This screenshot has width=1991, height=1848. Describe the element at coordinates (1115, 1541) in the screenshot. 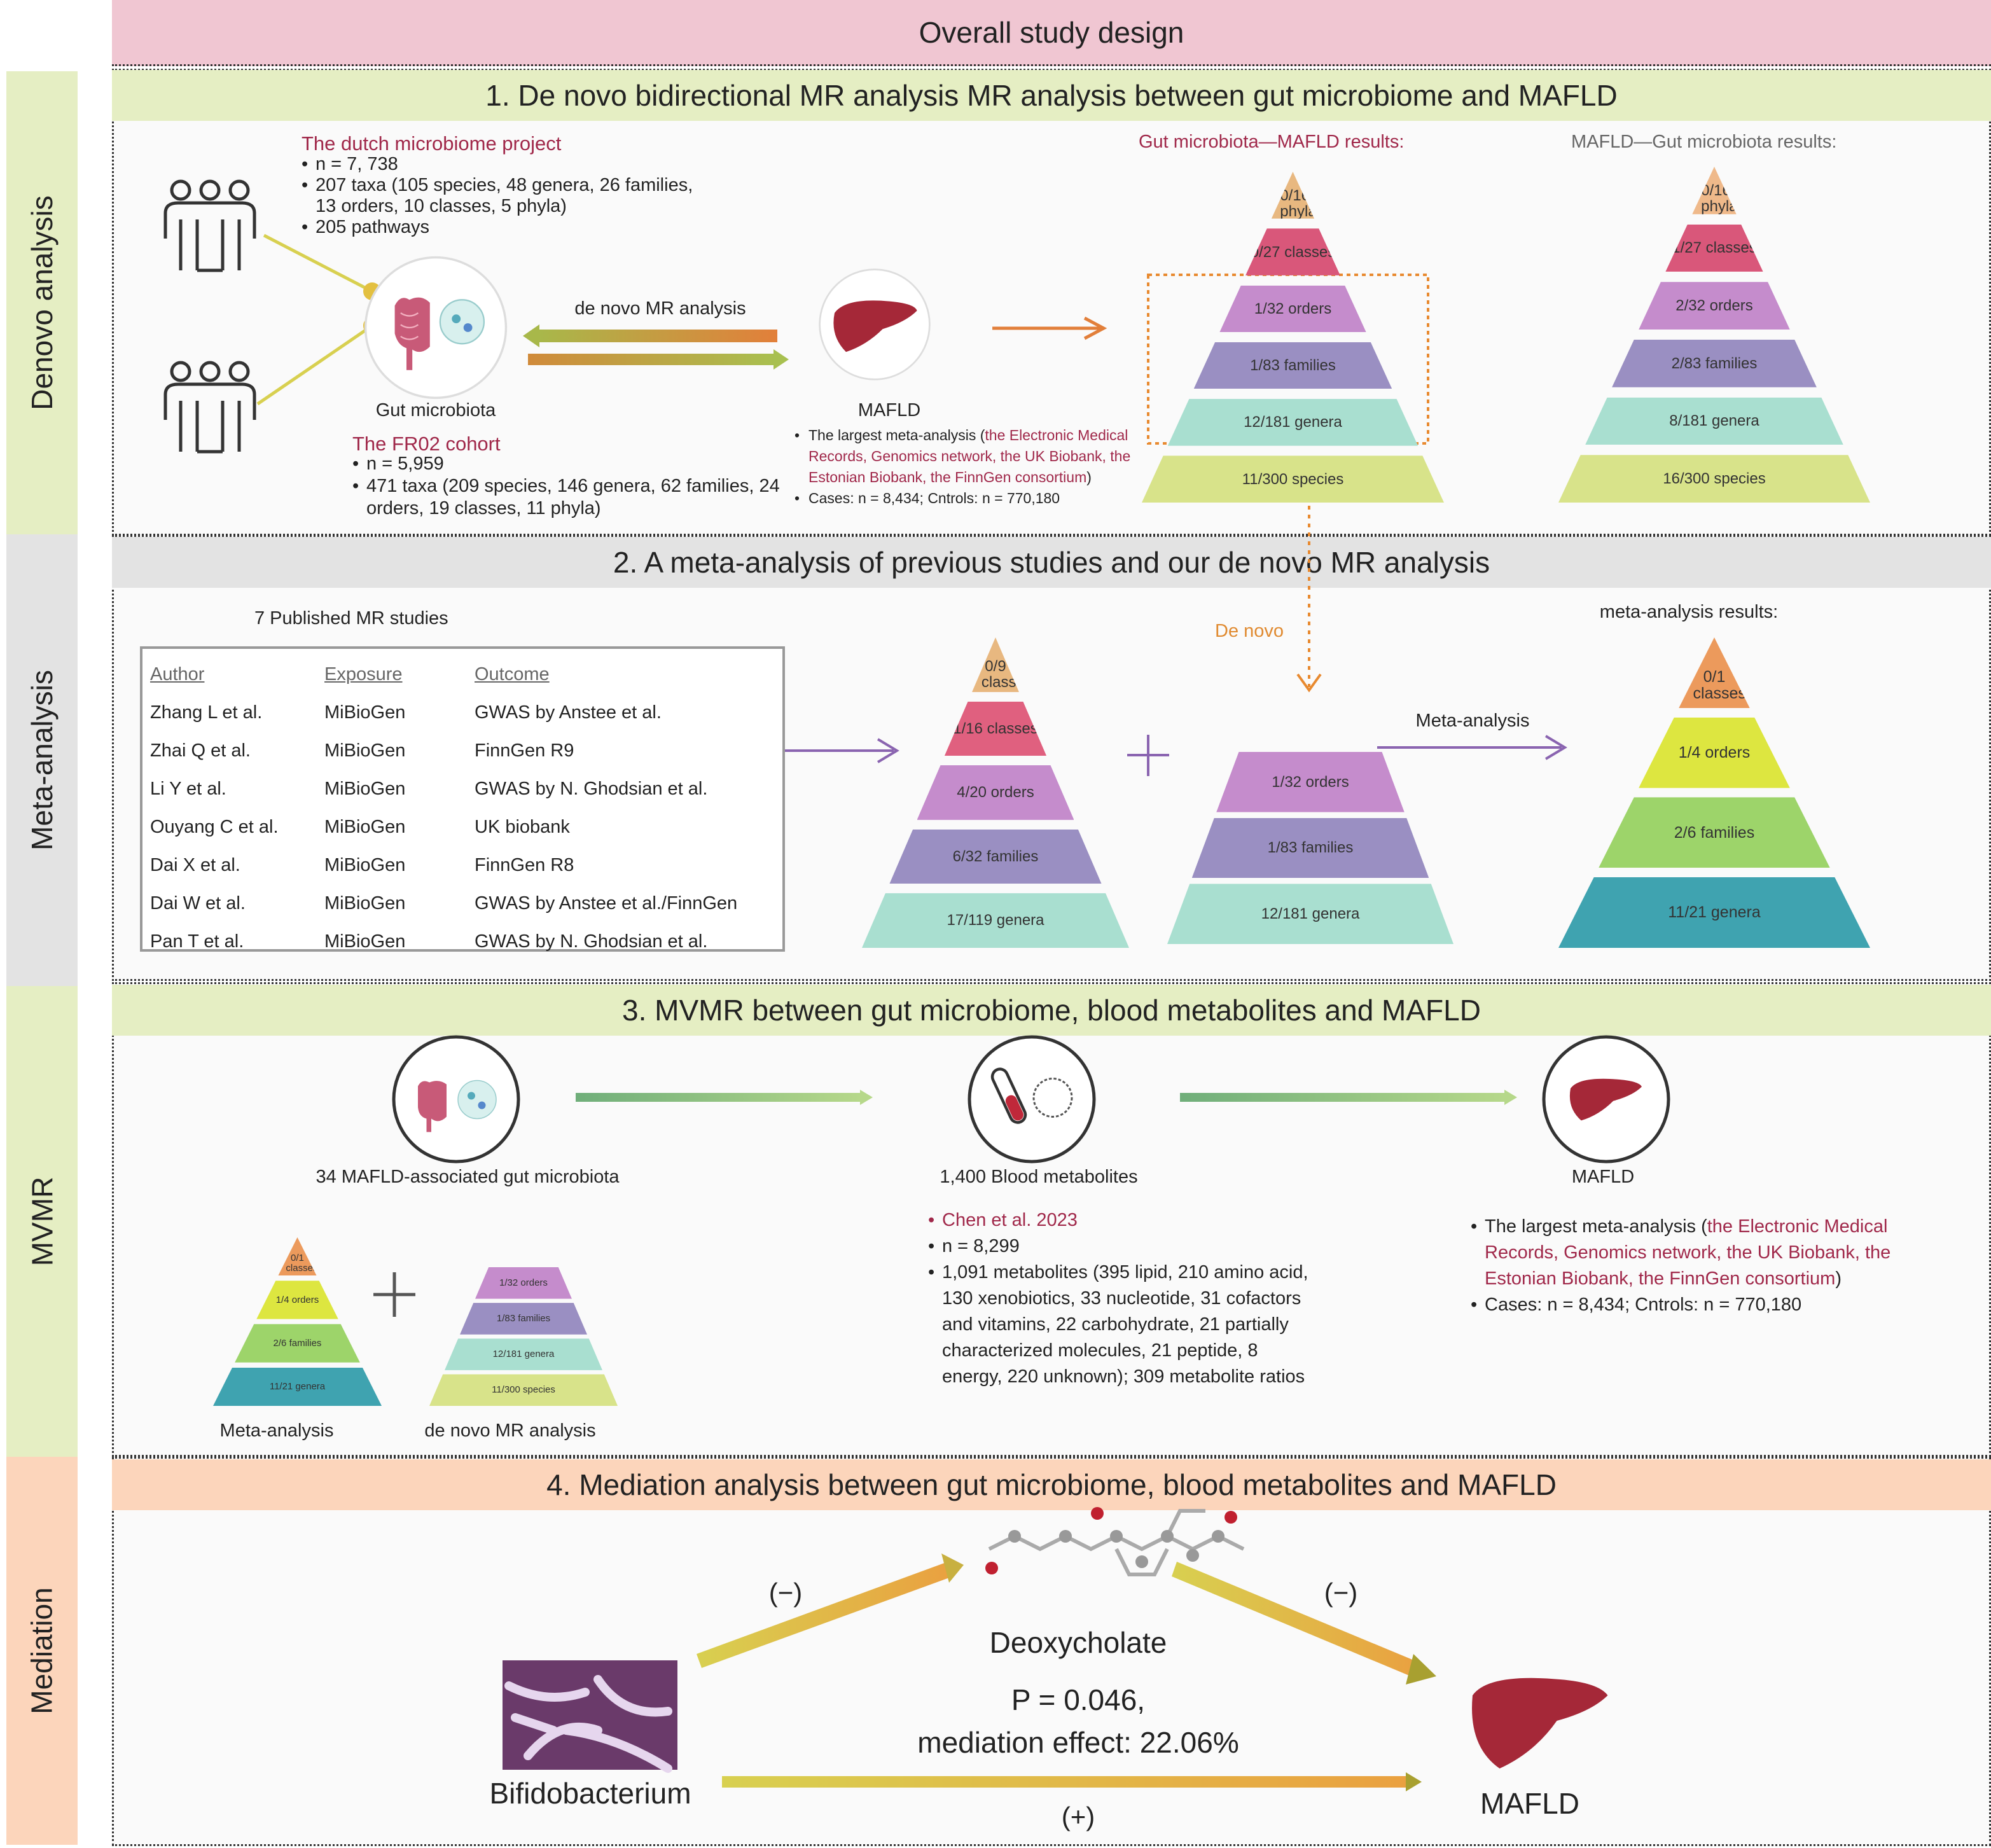

I see `deoxycholate-molecule-icon` at that location.